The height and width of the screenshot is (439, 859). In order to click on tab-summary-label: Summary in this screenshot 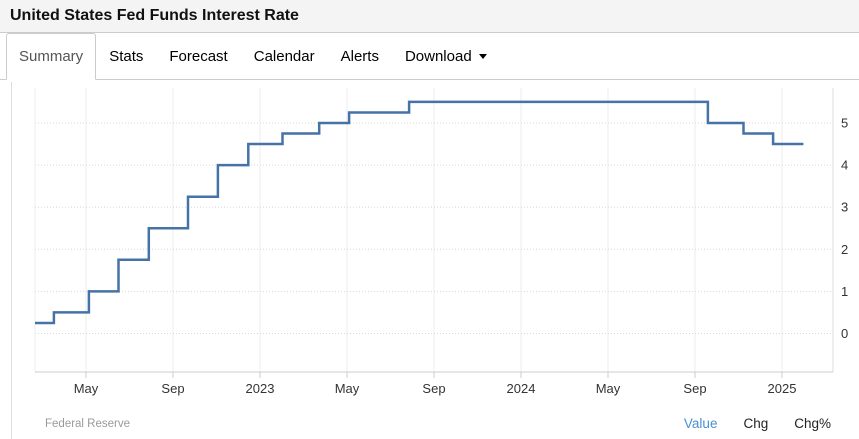, I will do `click(51, 56)`.